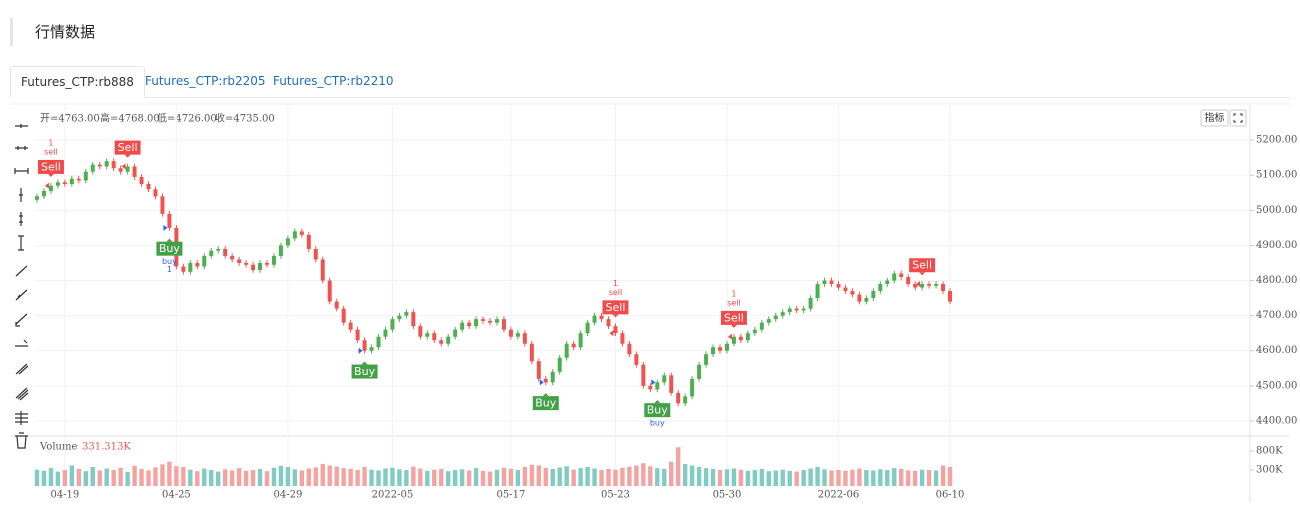  Describe the element at coordinates (123, 166) in the screenshot. I see `signal-arrow` at that location.